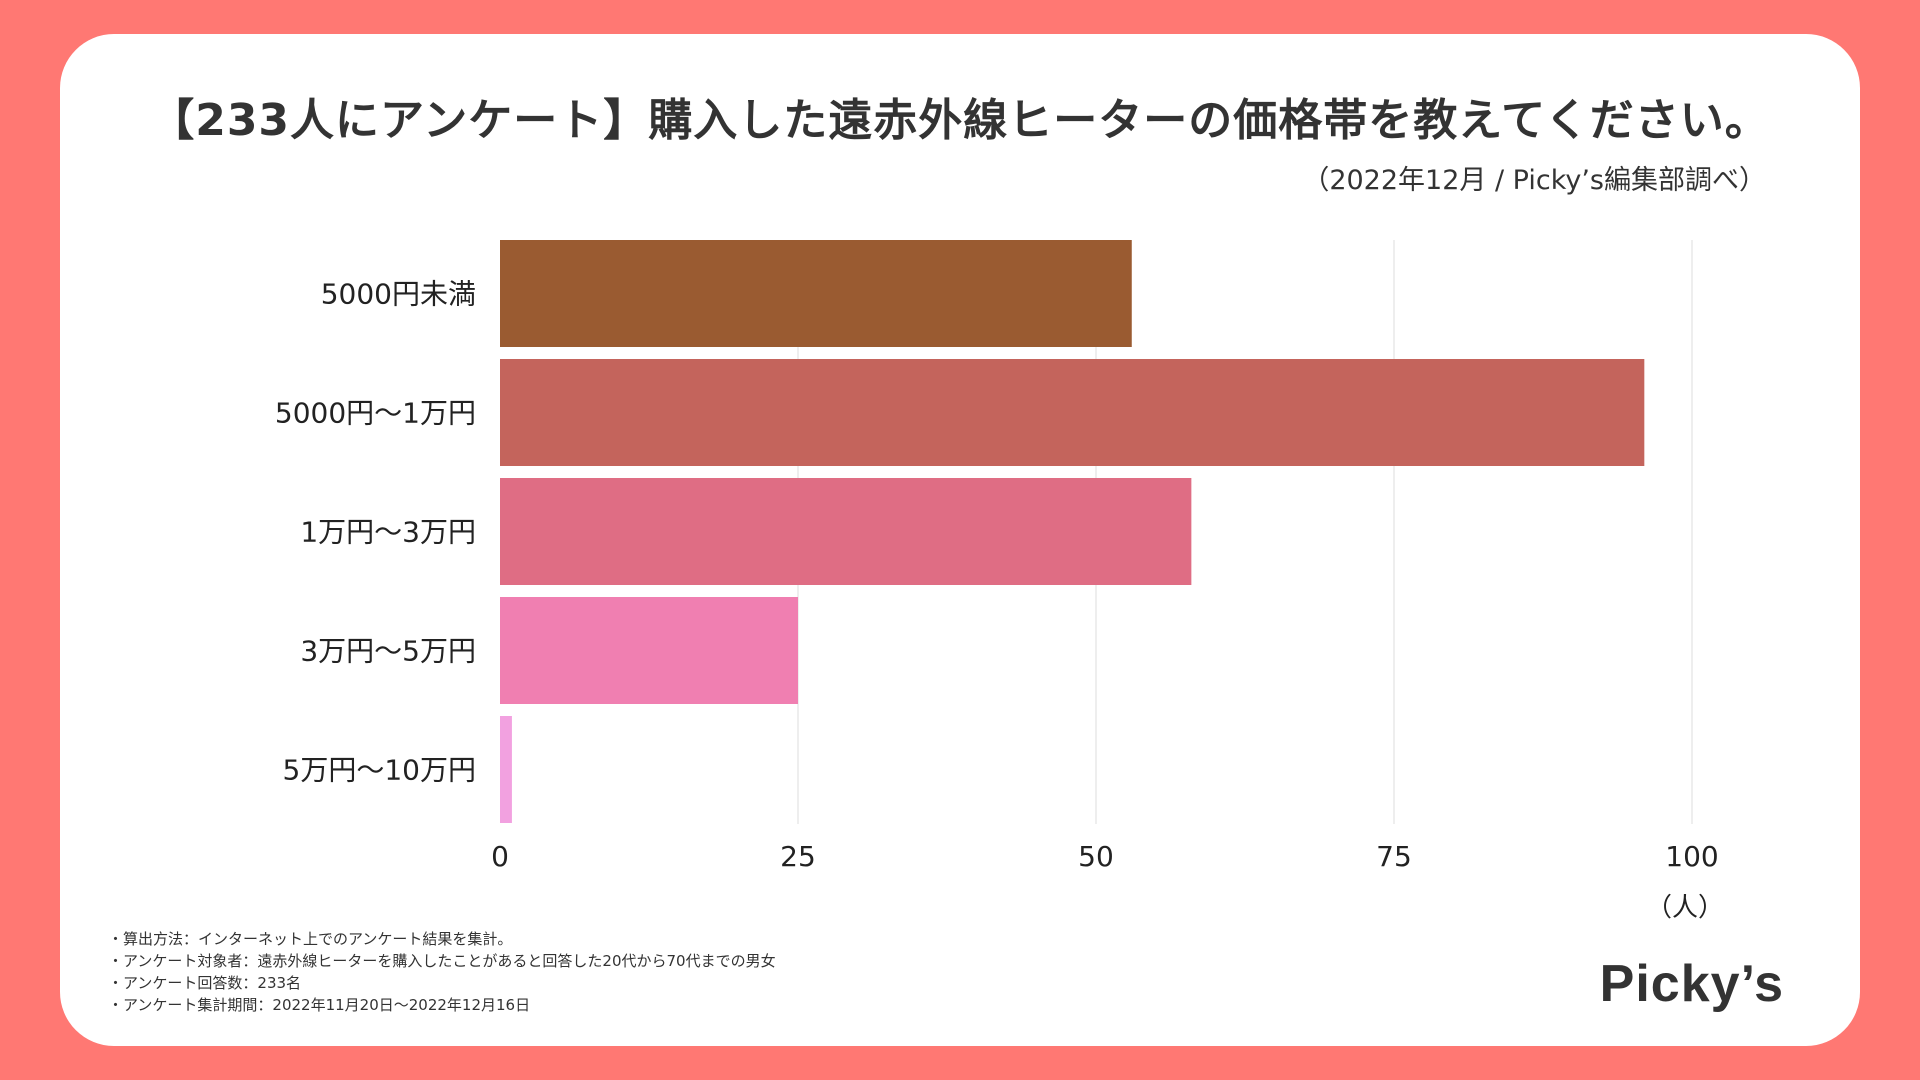  Describe the element at coordinates (379, 770) in the screenshot. I see `category-label: 5万円〜10万円` at that location.